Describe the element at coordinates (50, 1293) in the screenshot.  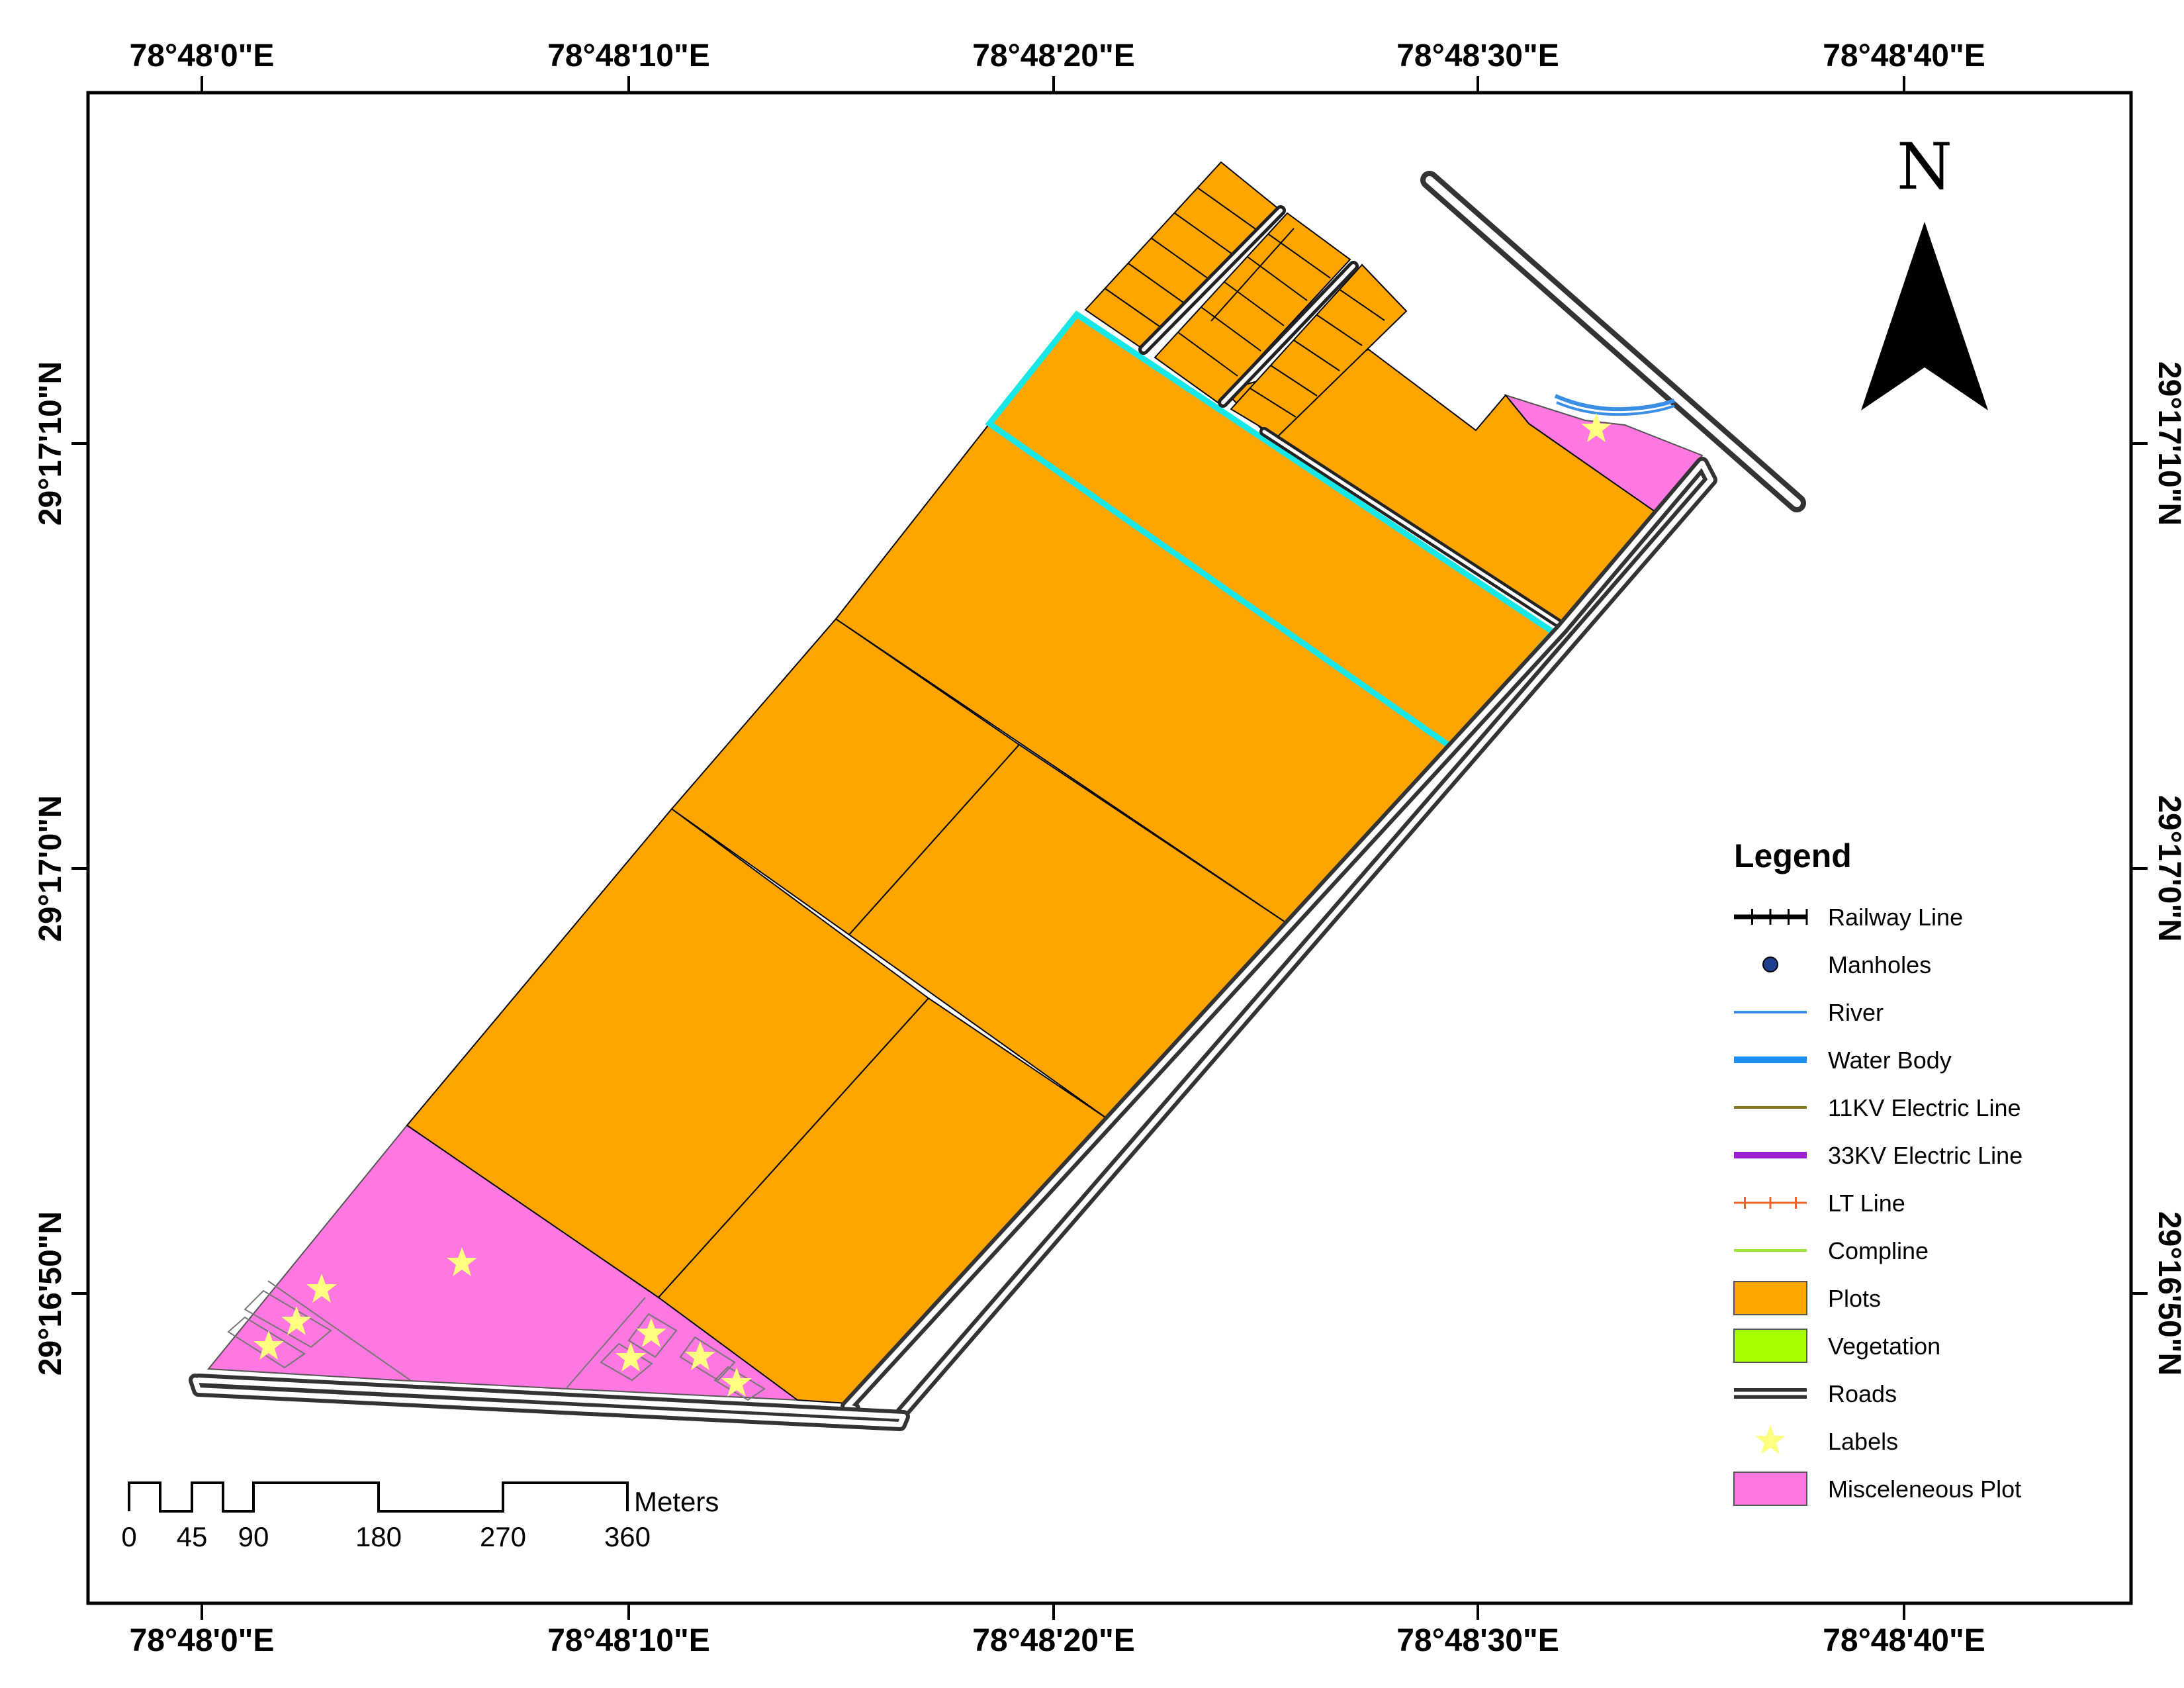
I see `tick-label-left: 29°16'50"N` at that location.